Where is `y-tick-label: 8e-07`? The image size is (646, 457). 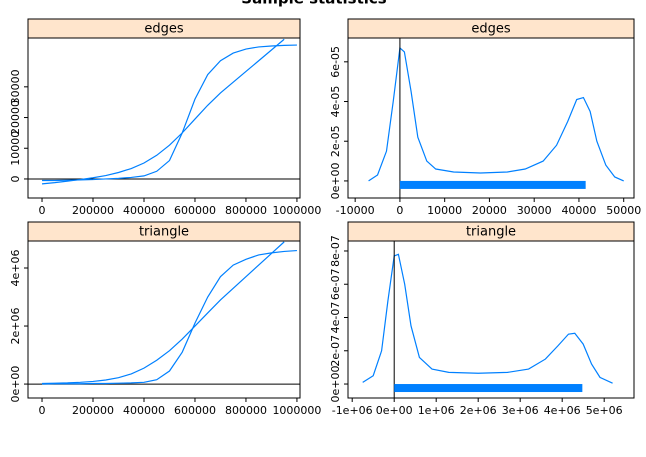 y-tick-label: 8e-07 is located at coordinates (335, 251).